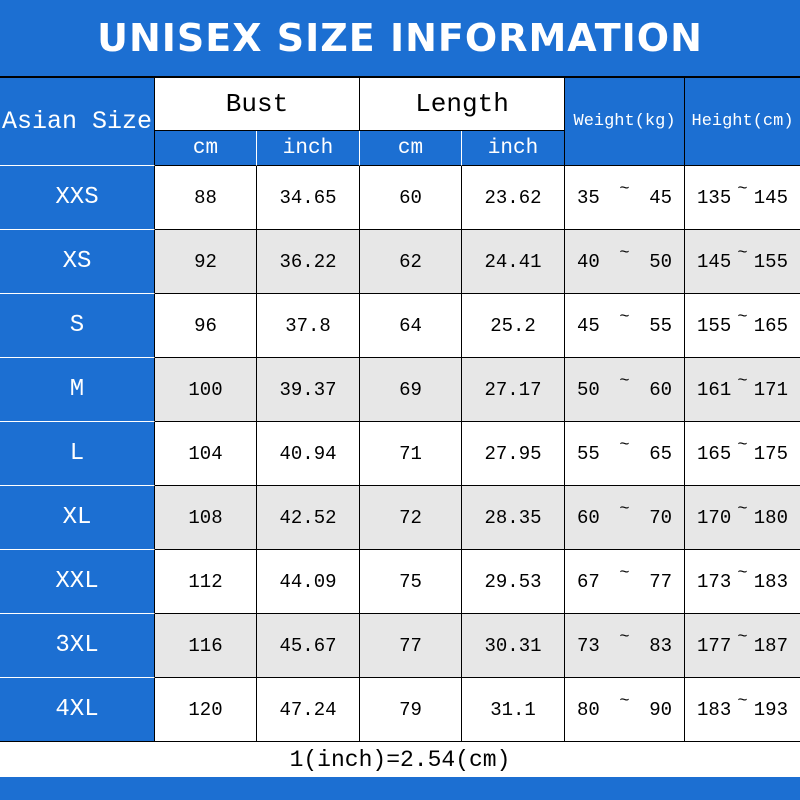 The image size is (800, 800). What do you see at coordinates (588, 325) in the screenshot?
I see `weight-min: 45` at bounding box center [588, 325].